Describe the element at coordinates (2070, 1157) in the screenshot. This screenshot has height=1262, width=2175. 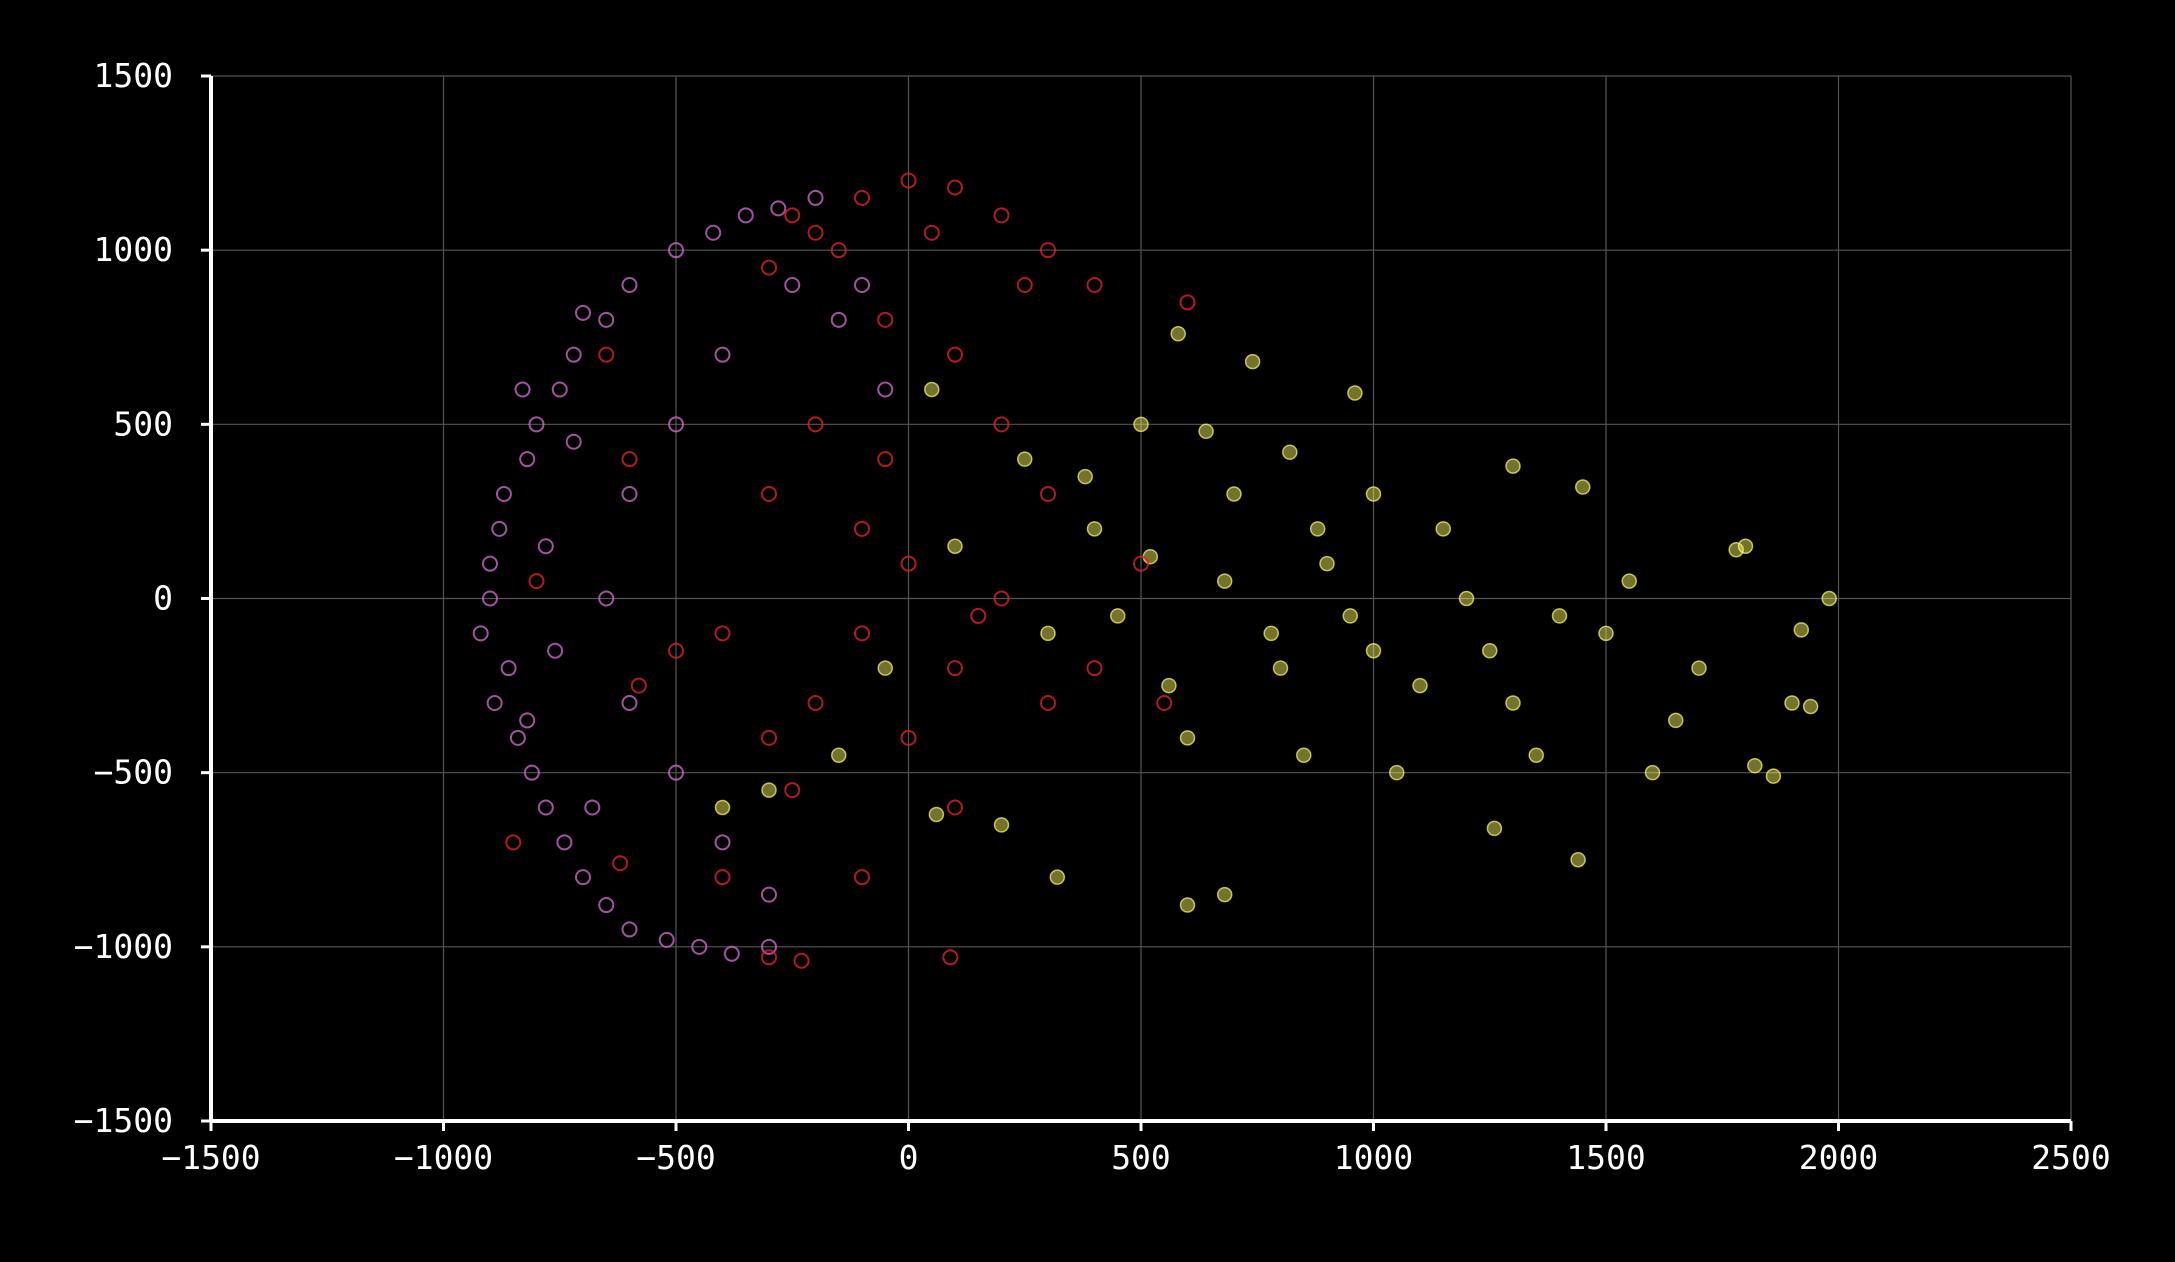
I see `x-tick-label: 2500` at that location.